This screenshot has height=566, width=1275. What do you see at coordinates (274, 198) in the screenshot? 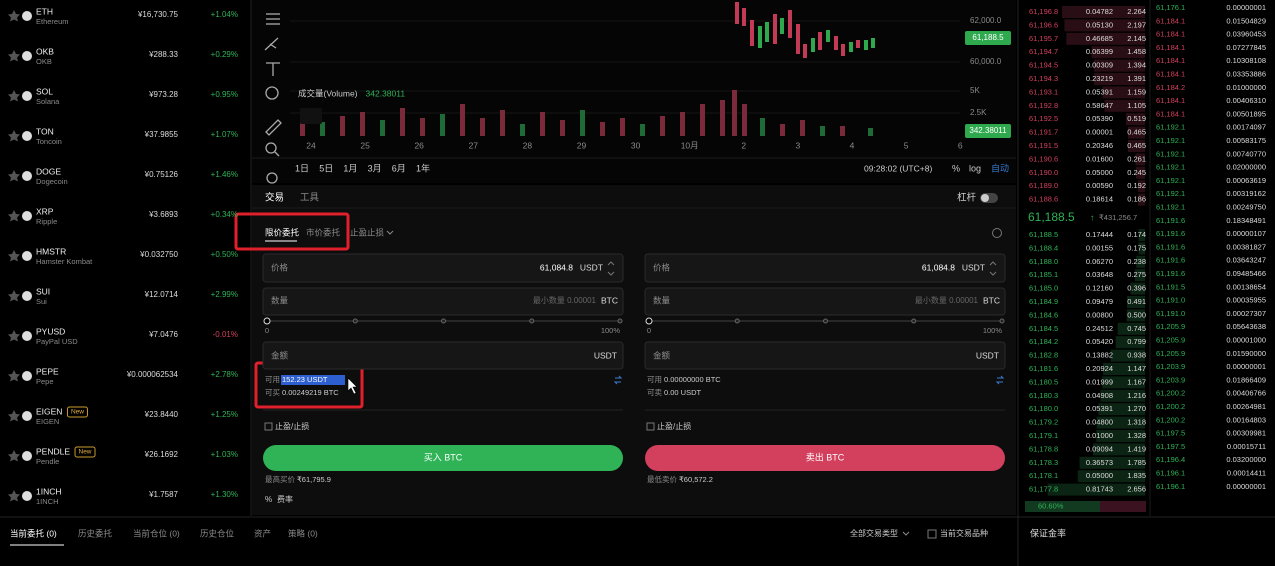
I see `trade-tab: 交易` at bounding box center [274, 198].